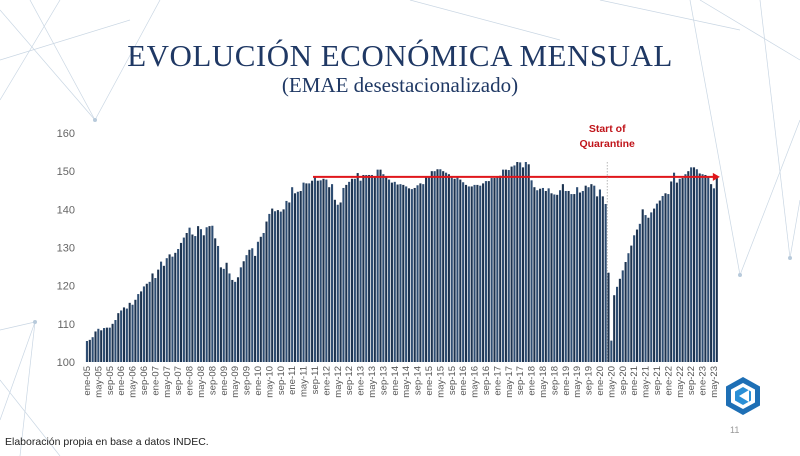  I want to click on x-tick-label: ene-11, so click(292, 380).